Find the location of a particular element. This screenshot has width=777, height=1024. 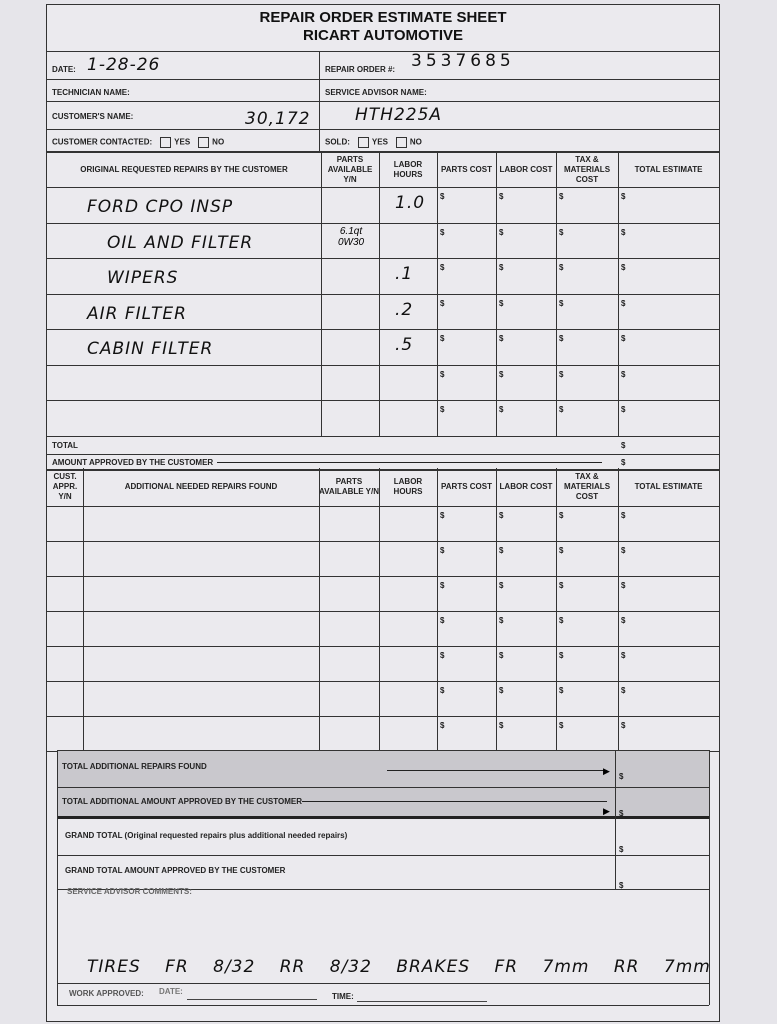

form-title: REPAIR ORDER ESTIMATE SHEET is located at coordinates (383, 17).